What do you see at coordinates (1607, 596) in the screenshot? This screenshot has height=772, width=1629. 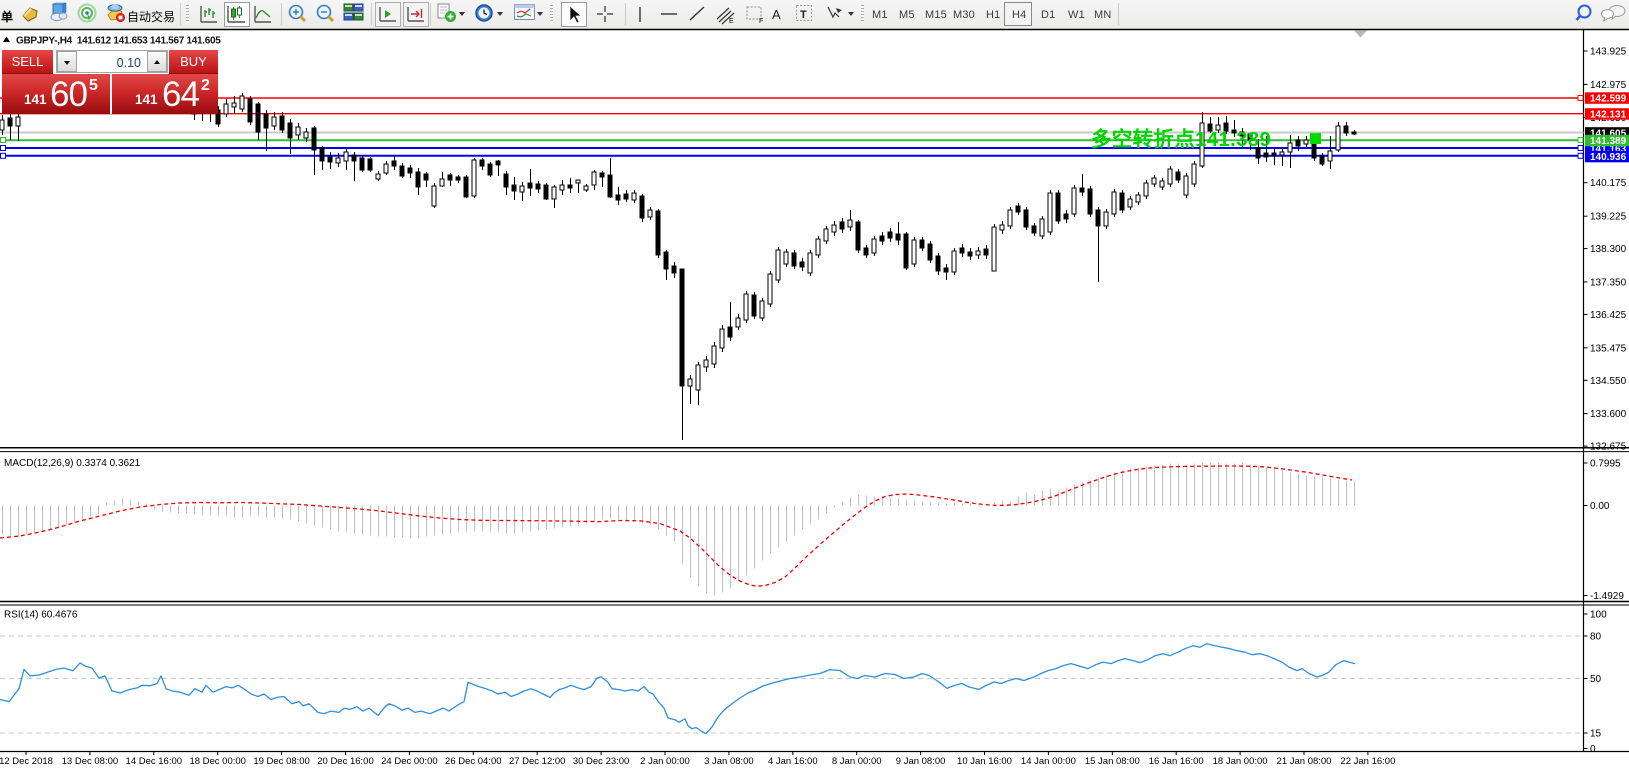 I see `svg-text: -1.4929` at bounding box center [1607, 596].